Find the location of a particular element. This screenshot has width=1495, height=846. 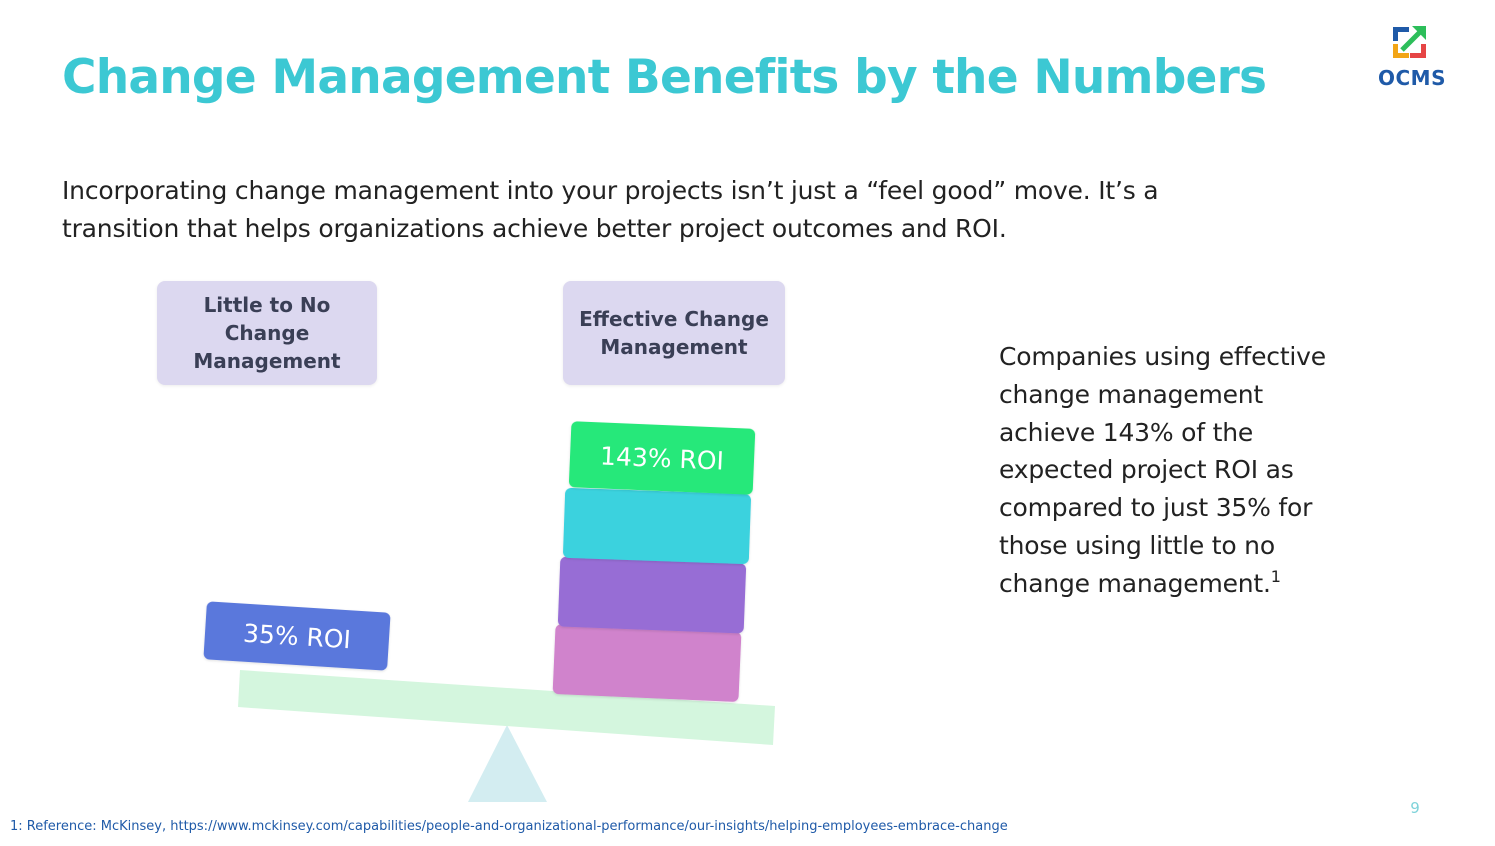

scale-beam is located at coordinates (506, 707).